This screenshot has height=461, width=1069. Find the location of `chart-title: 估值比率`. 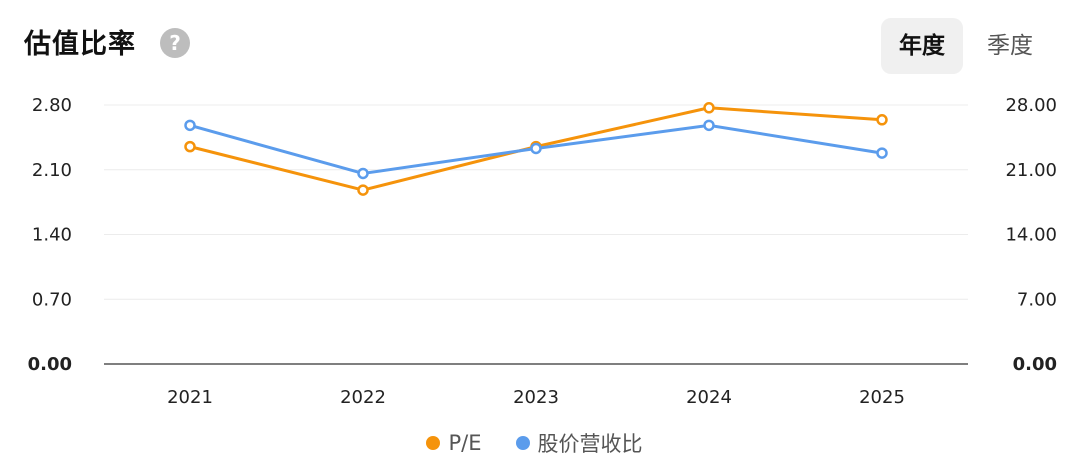

chart-title: 估值比率 is located at coordinates (80, 44).